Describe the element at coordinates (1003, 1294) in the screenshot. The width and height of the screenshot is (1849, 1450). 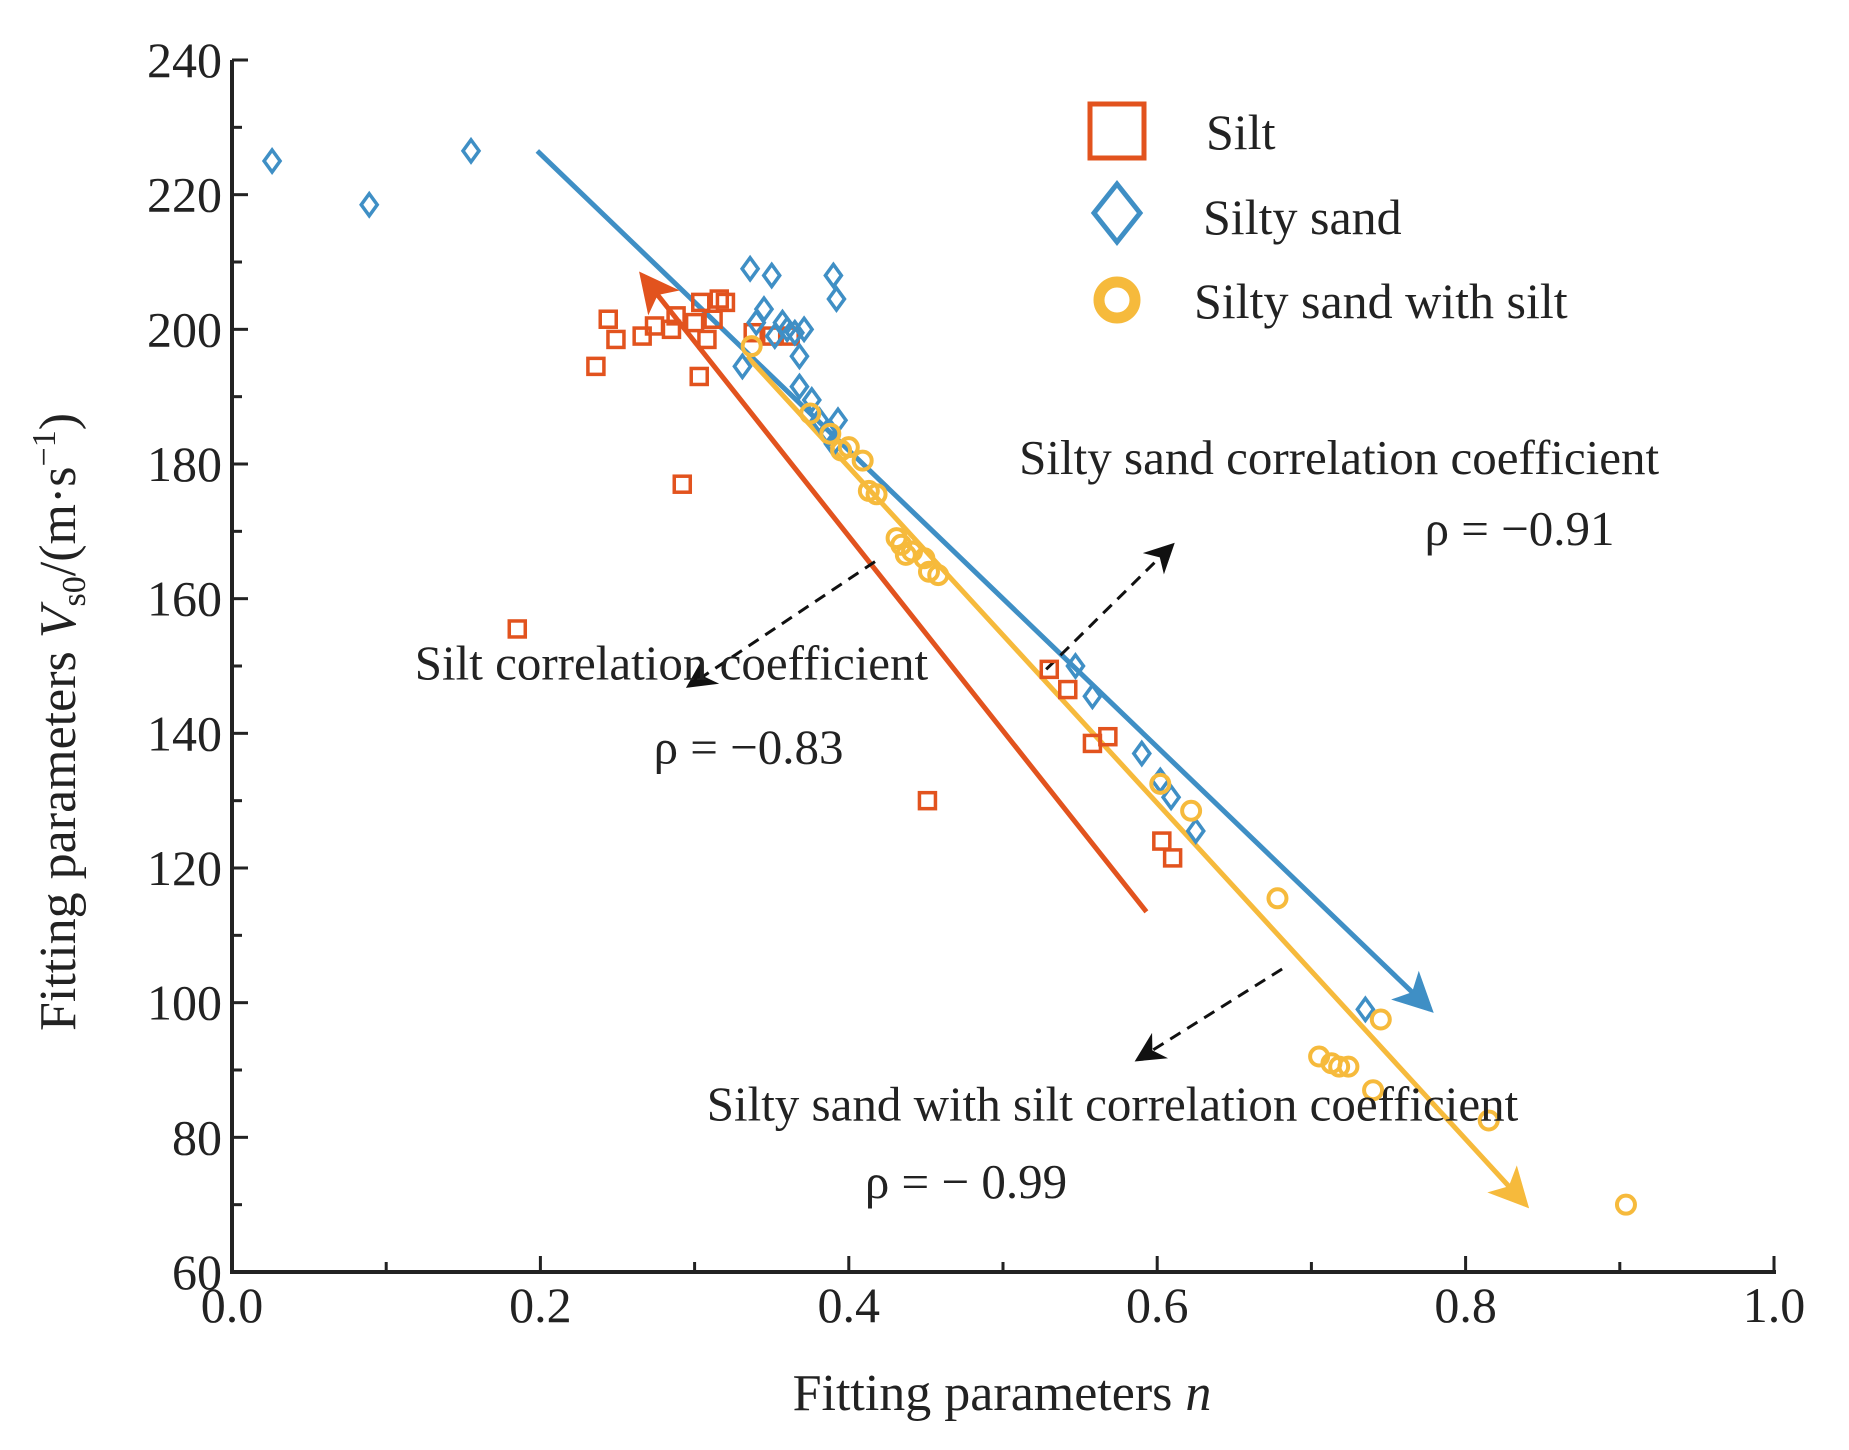
I see `x-ticks: 0.0 0.2 0.4 0.6 0.8 1.0` at that location.